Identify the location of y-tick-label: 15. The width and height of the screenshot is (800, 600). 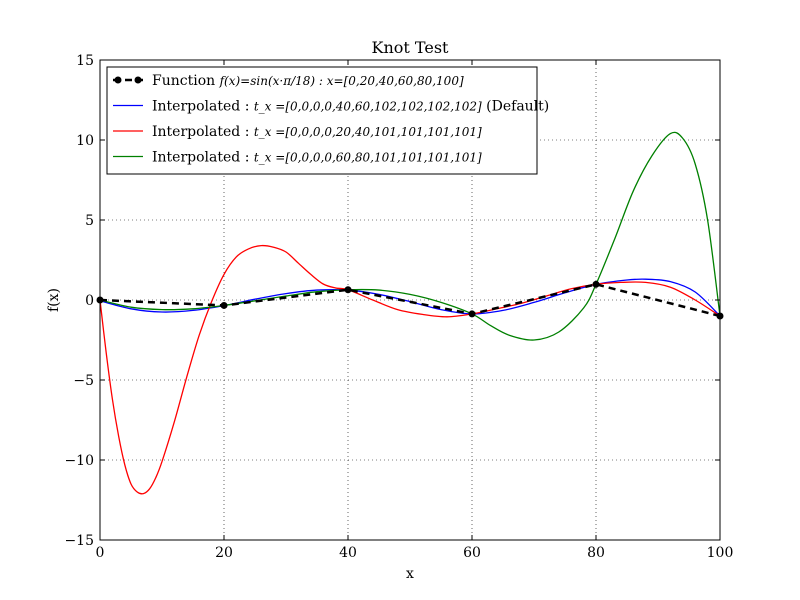
(85, 61).